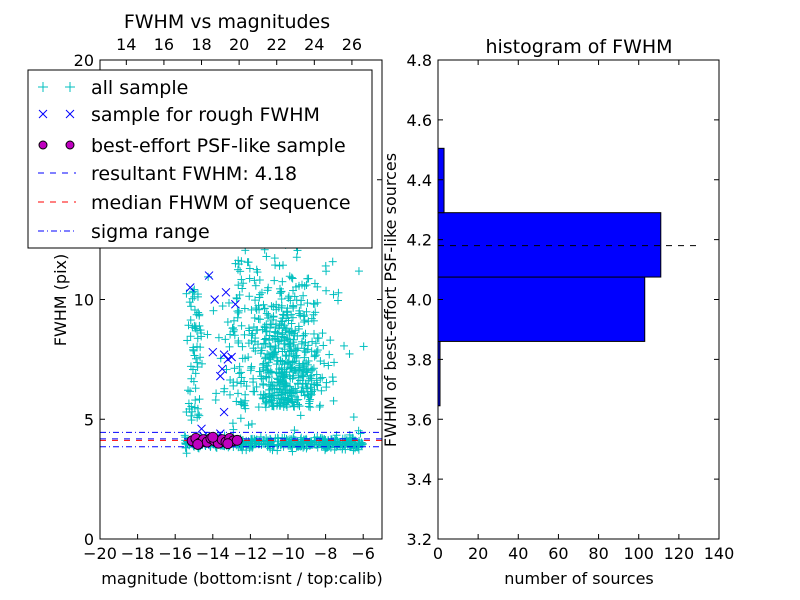  I want to click on y-tick-label: 4.4, so click(419, 180).